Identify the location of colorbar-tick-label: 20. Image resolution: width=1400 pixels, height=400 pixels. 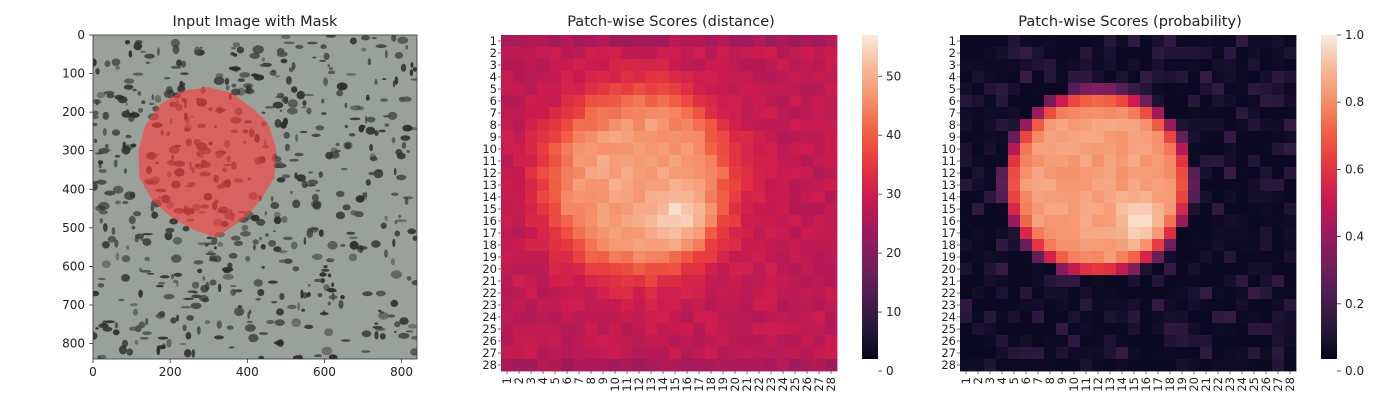
(893, 253).